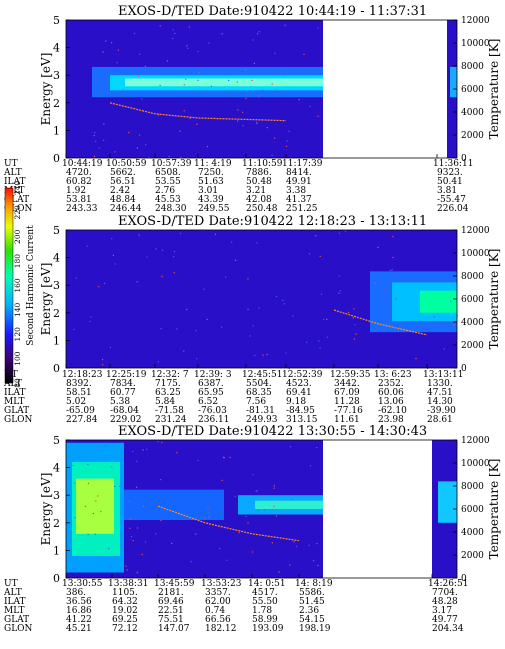  I want to click on orbit-value: 58.99, so click(265, 620).